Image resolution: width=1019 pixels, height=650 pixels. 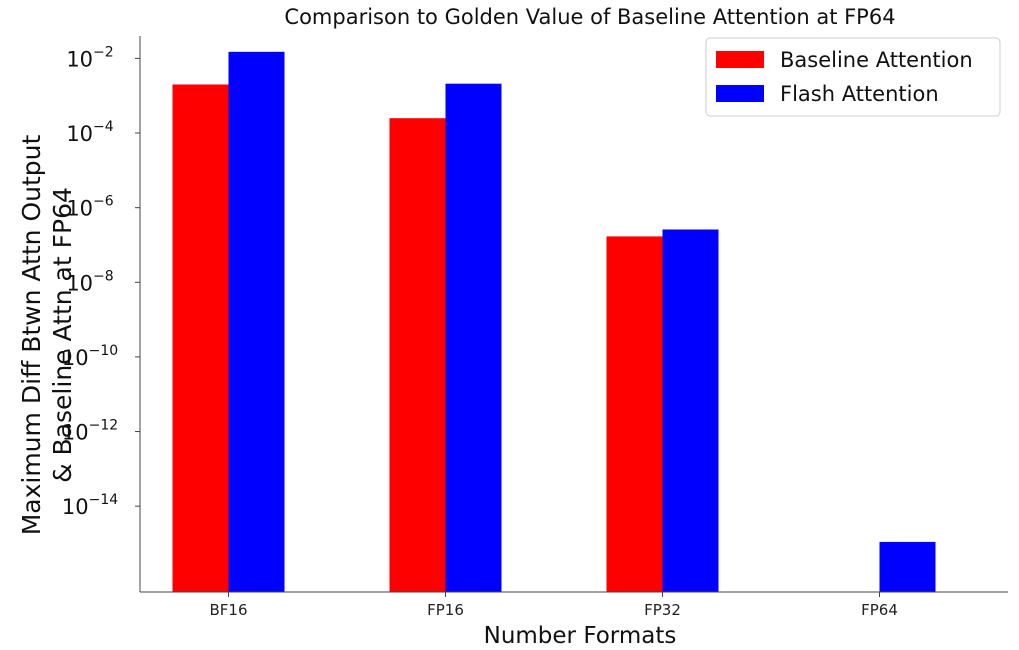 I want to click on bar-baseline-attention-fp16, so click(x=417, y=355).